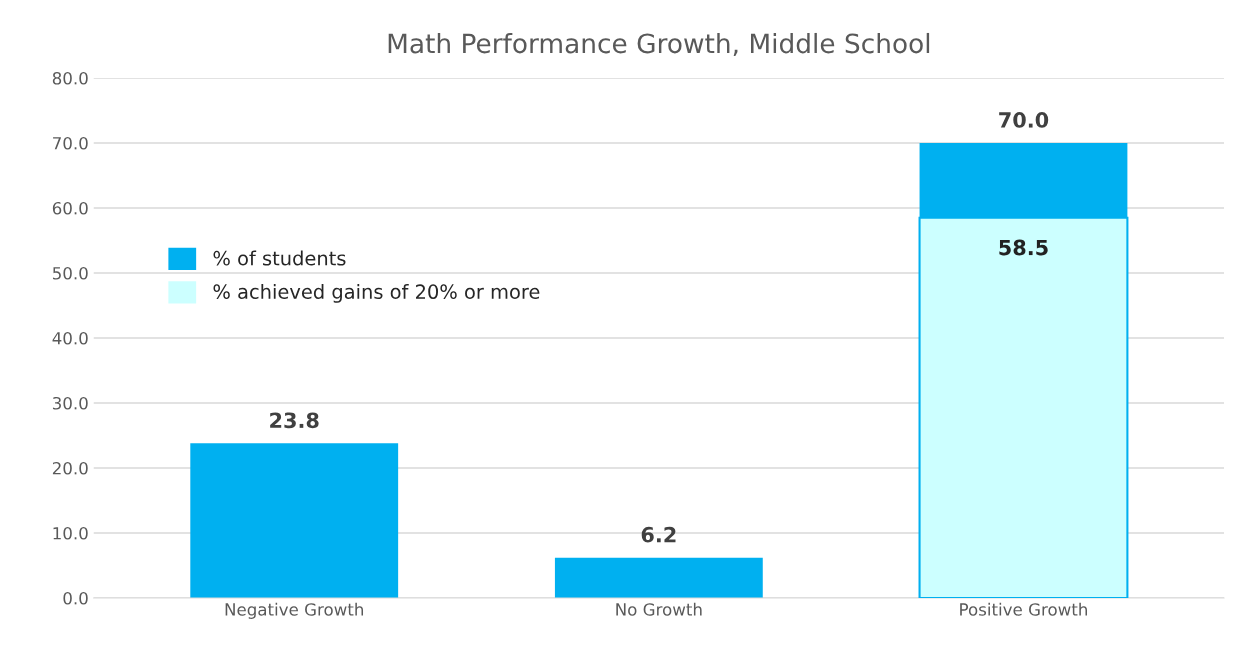 The height and width of the screenshot is (650, 1249). Describe the element at coordinates (70, 143) in the screenshot. I see `y-tick-label: 70.0` at that location.